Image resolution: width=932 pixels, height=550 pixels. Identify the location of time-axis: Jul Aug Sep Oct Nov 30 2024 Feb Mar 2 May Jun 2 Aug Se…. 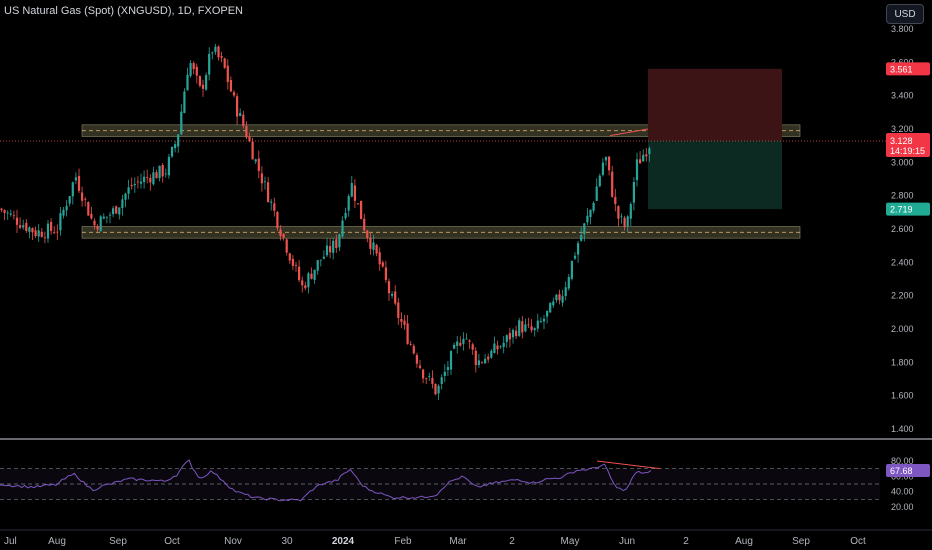
(466, 538).